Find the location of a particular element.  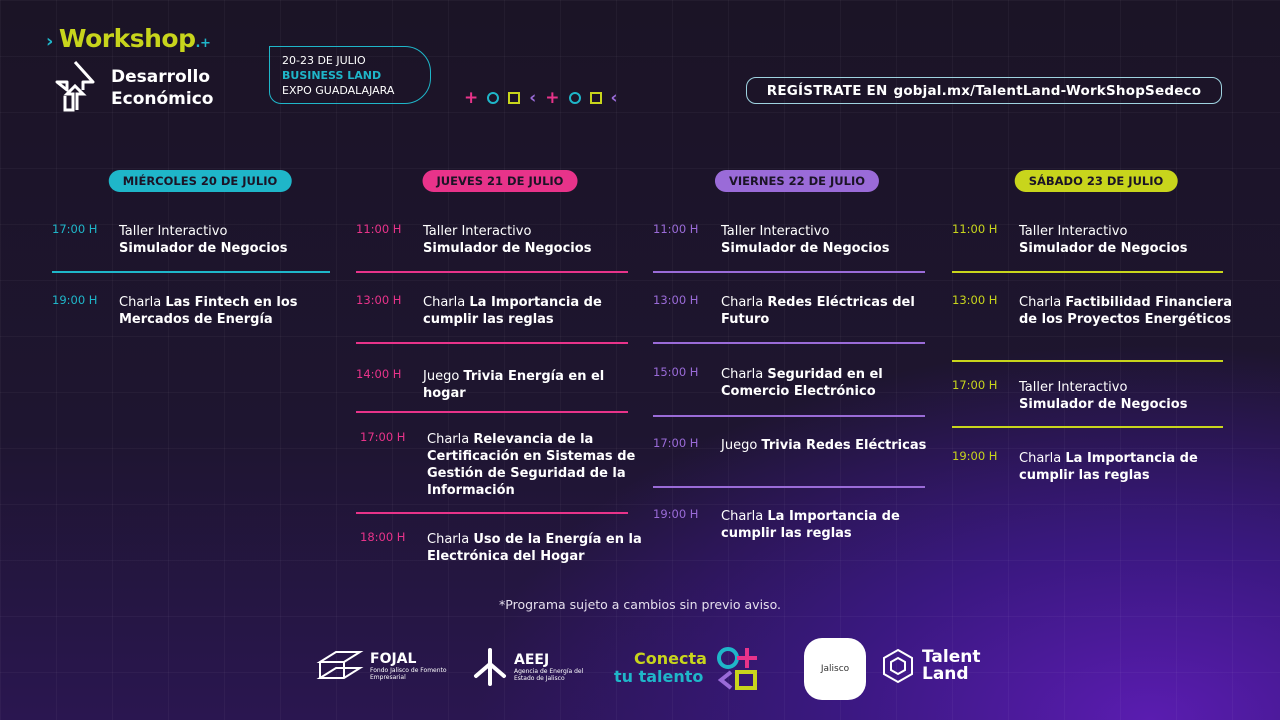

workshop-label: Workshop is located at coordinates (127, 38).